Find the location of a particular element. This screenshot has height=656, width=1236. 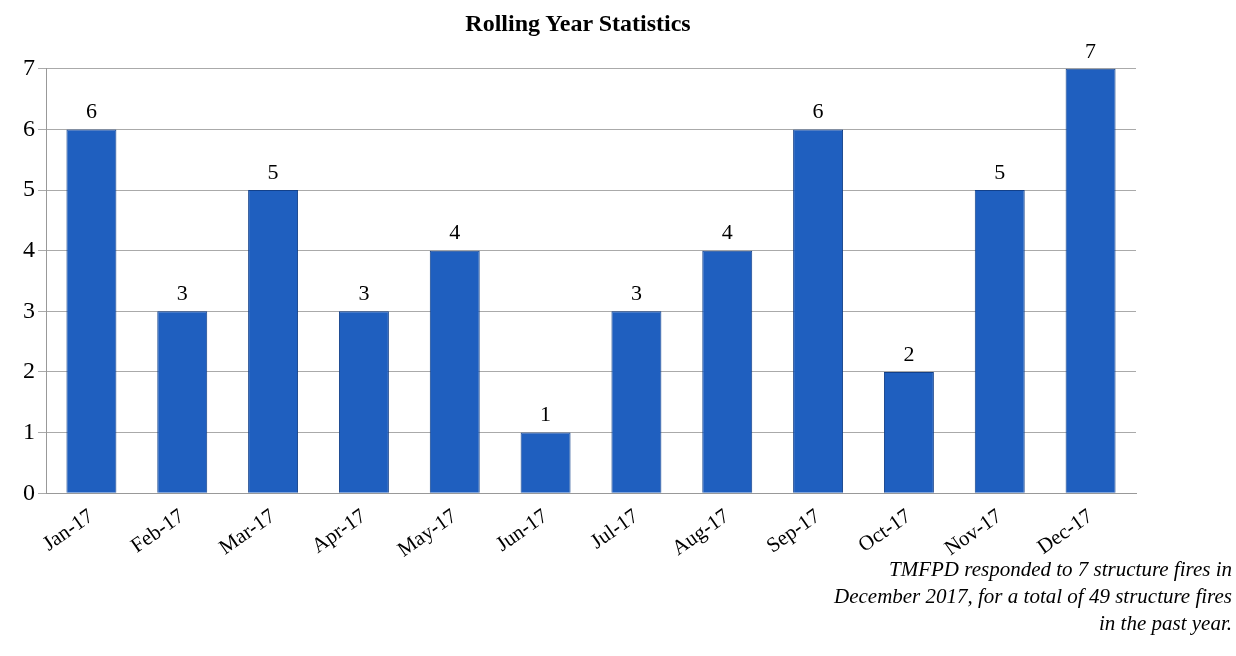

chart-title: Rolling Year Statistics is located at coordinates (578, 22).